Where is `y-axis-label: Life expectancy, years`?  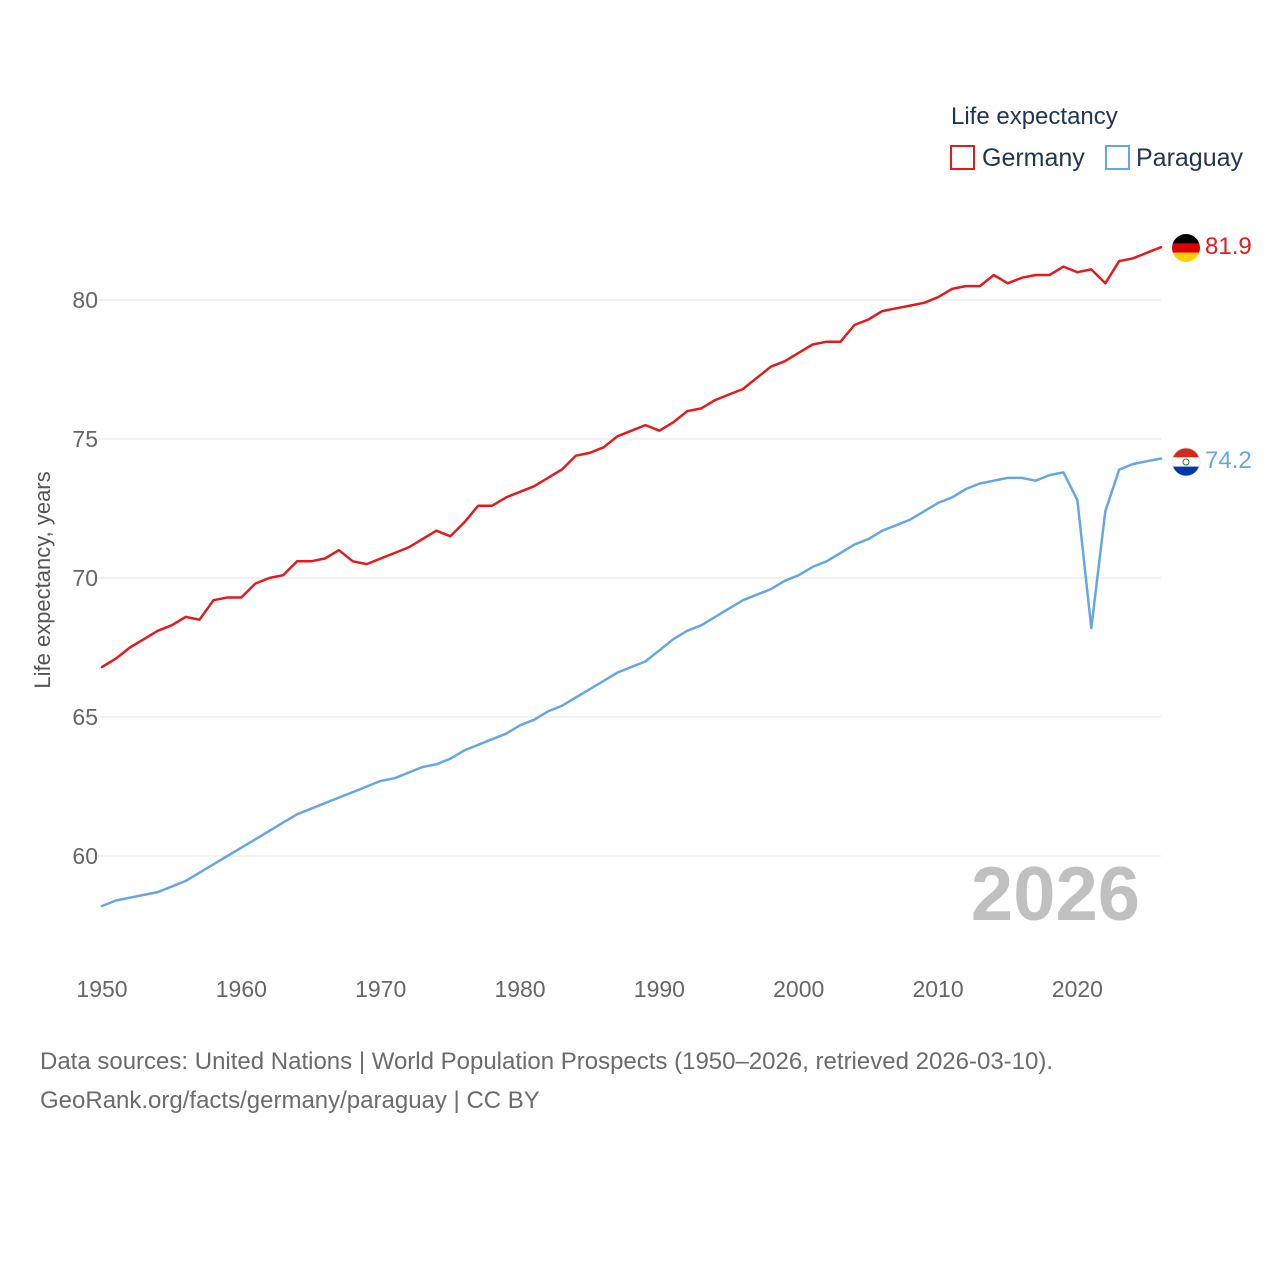
y-axis-label: Life expectancy, years is located at coordinates (42, 579).